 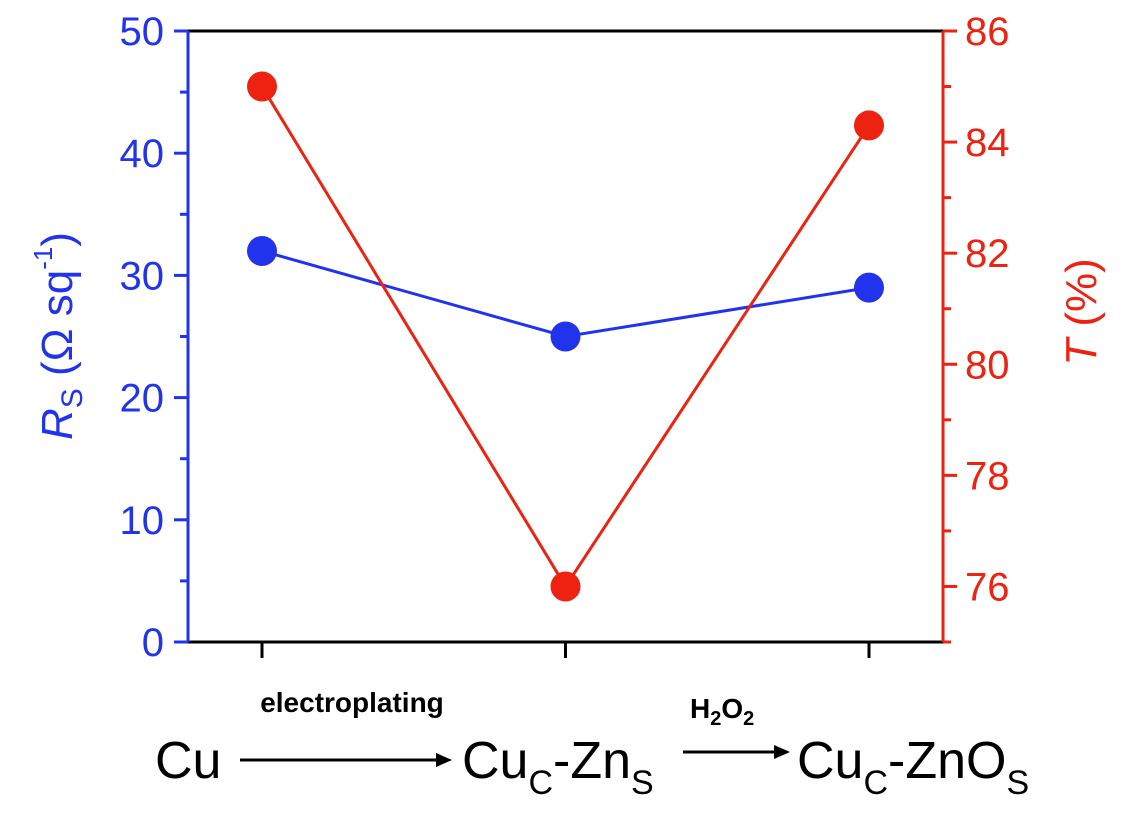 I want to click on y-right-tick-label: 86, so click(x=987, y=32).